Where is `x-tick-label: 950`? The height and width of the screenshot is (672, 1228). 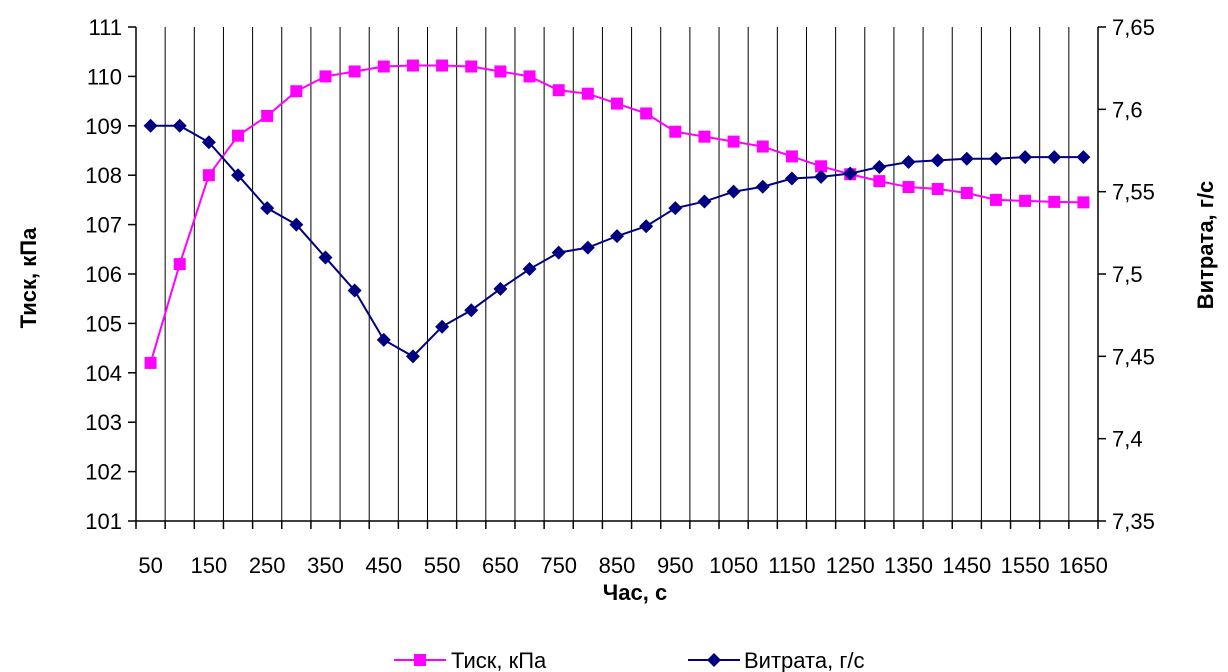 x-tick-label: 950 is located at coordinates (675, 565).